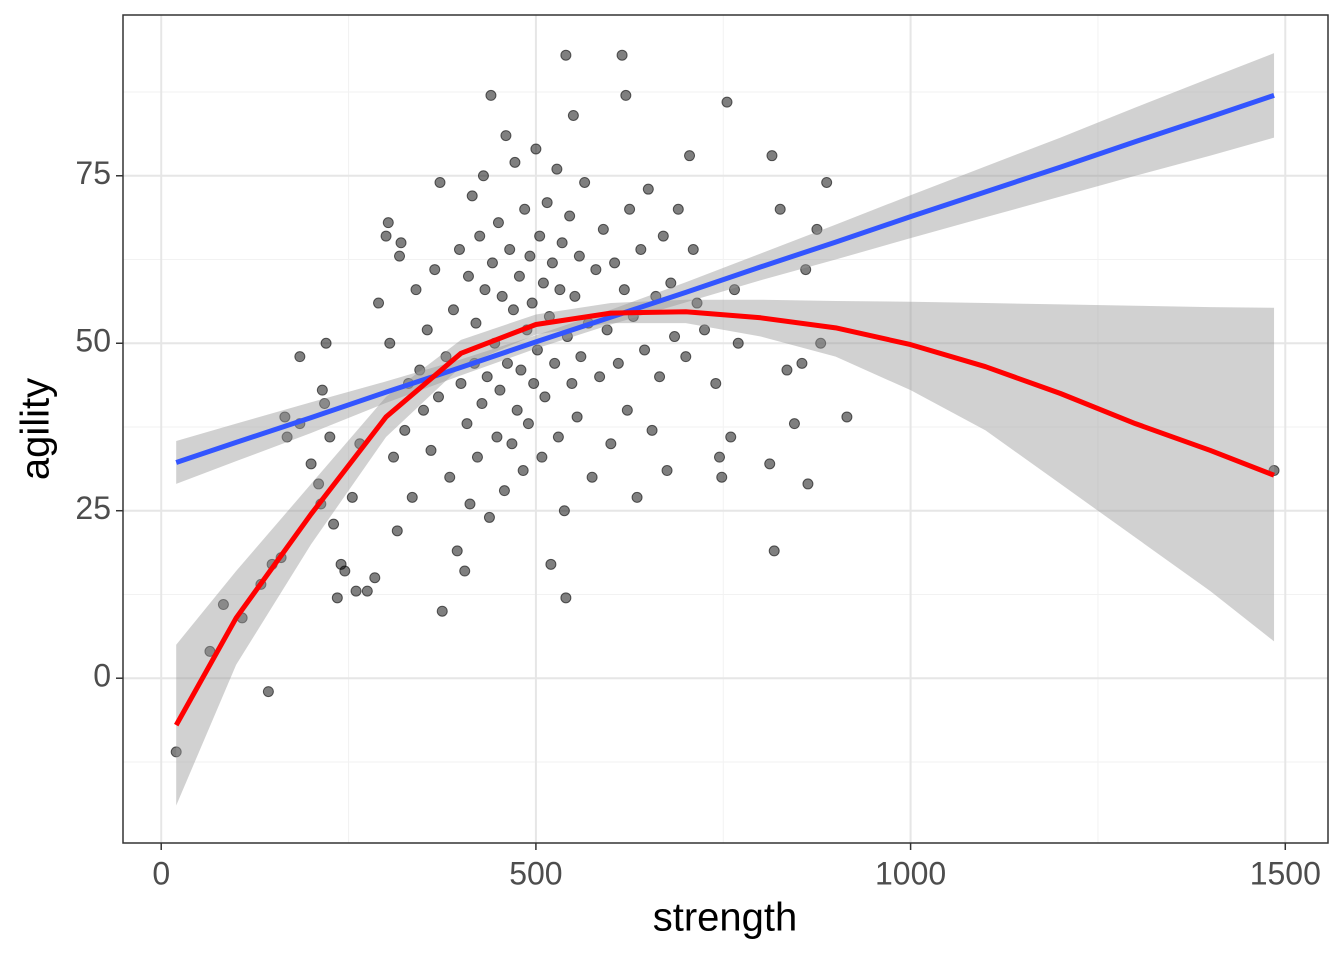 The image size is (1344, 960). Describe the element at coordinates (93, 173) in the screenshot. I see `y-tick-label: 75` at that location.